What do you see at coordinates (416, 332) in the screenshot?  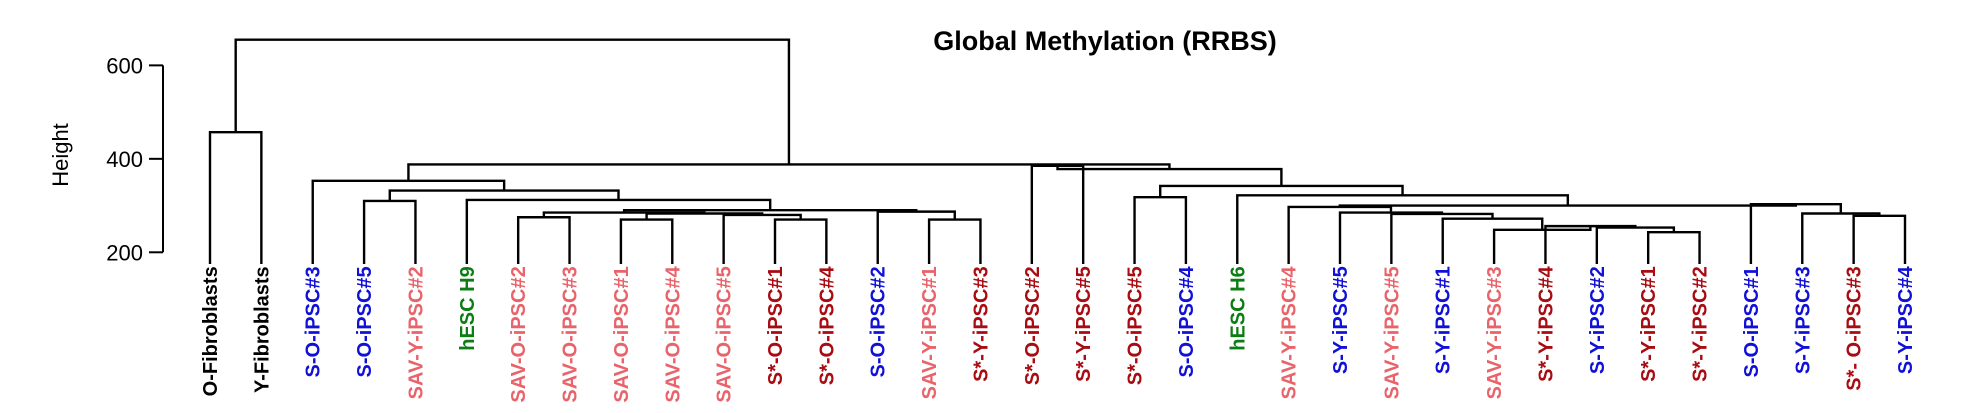 I see `leaf-label: SAV-Y-iPSC#2` at bounding box center [416, 332].